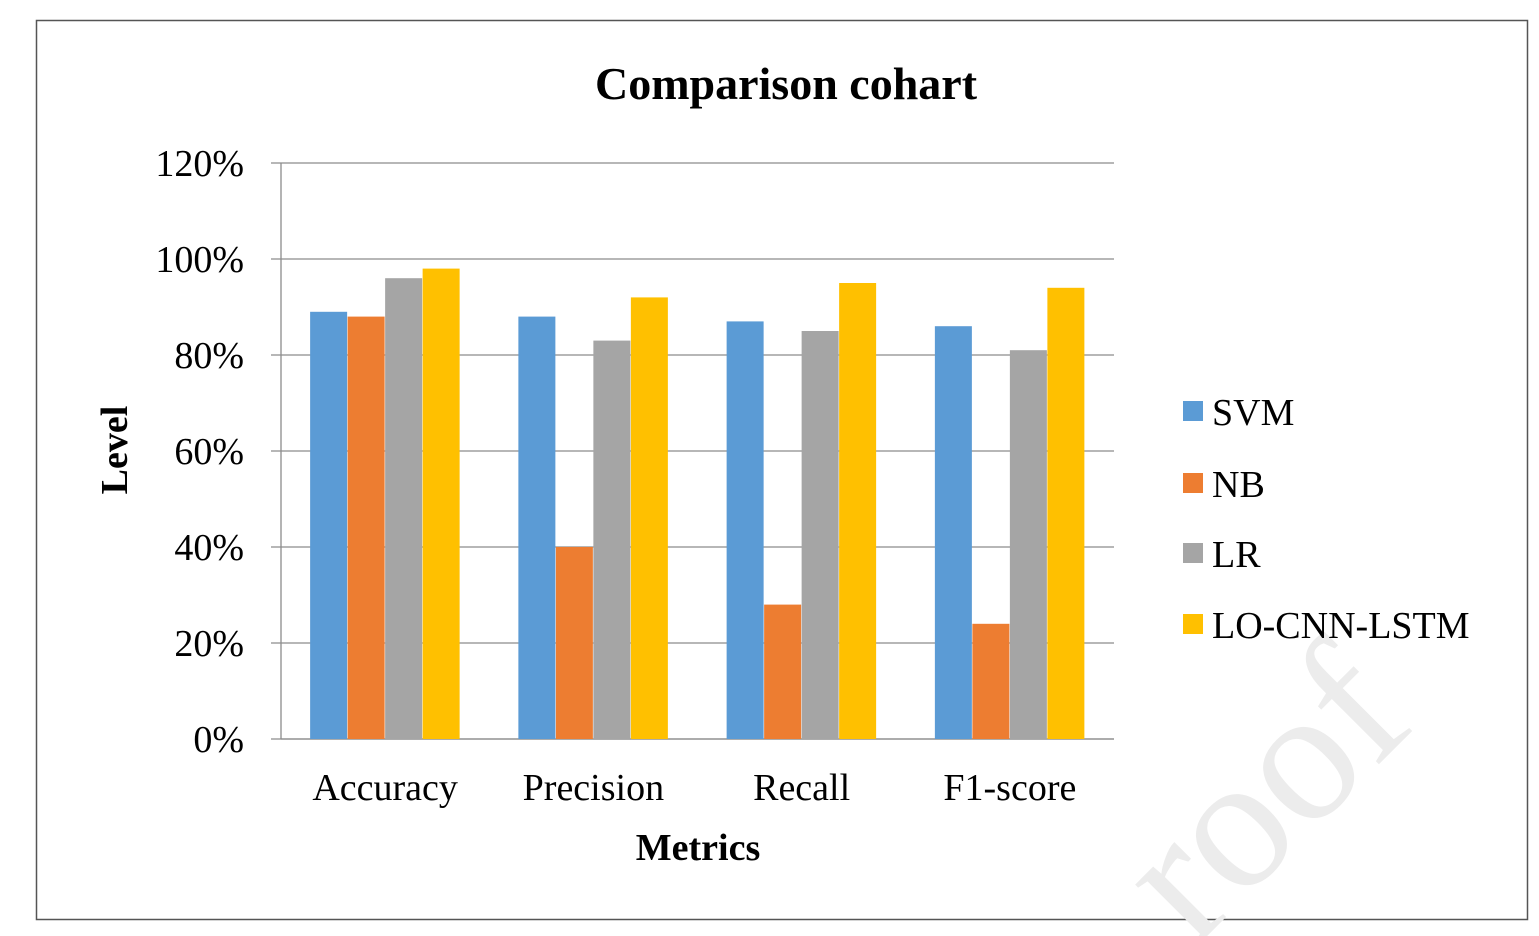  Describe the element at coordinates (786, 83) in the screenshot. I see `chart-title: Comparison cohart` at that location.